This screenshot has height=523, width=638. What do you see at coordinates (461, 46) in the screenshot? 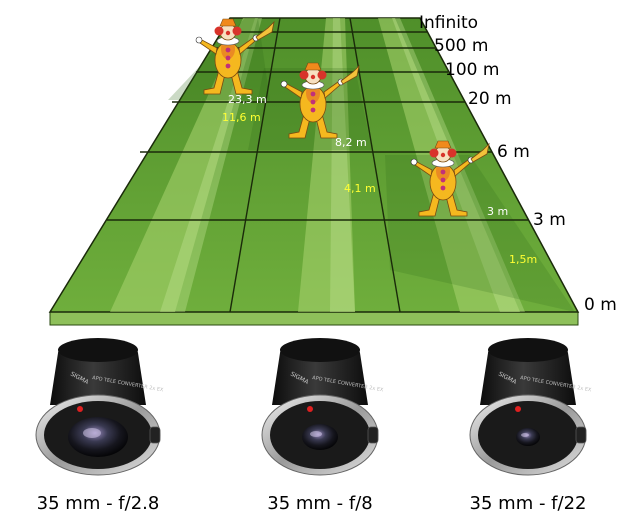
I see `distance-500m: 500 m` at bounding box center [461, 46].